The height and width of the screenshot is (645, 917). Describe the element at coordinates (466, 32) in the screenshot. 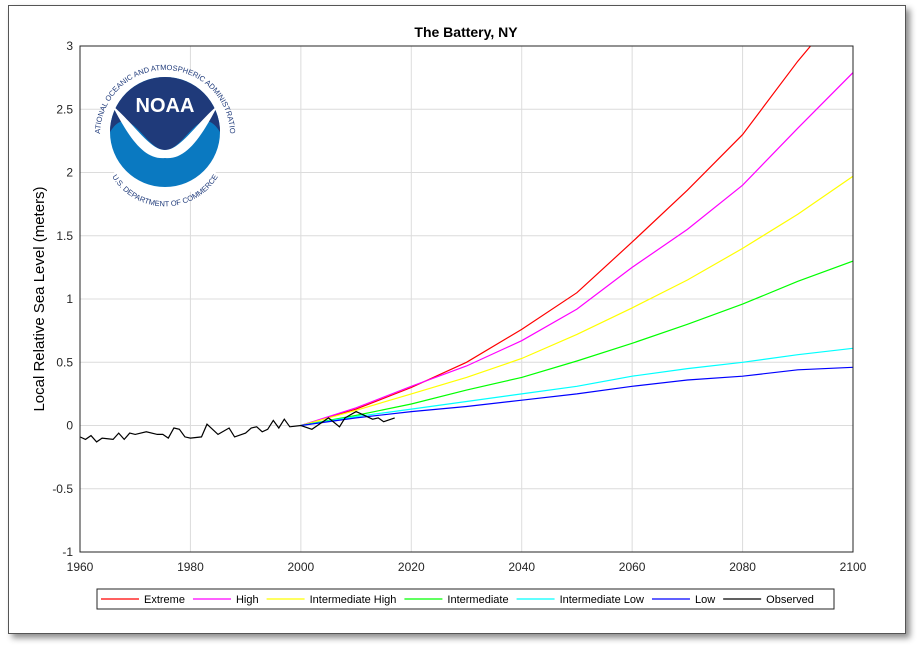

I see `chart-title: The Battery, NY` at that location.